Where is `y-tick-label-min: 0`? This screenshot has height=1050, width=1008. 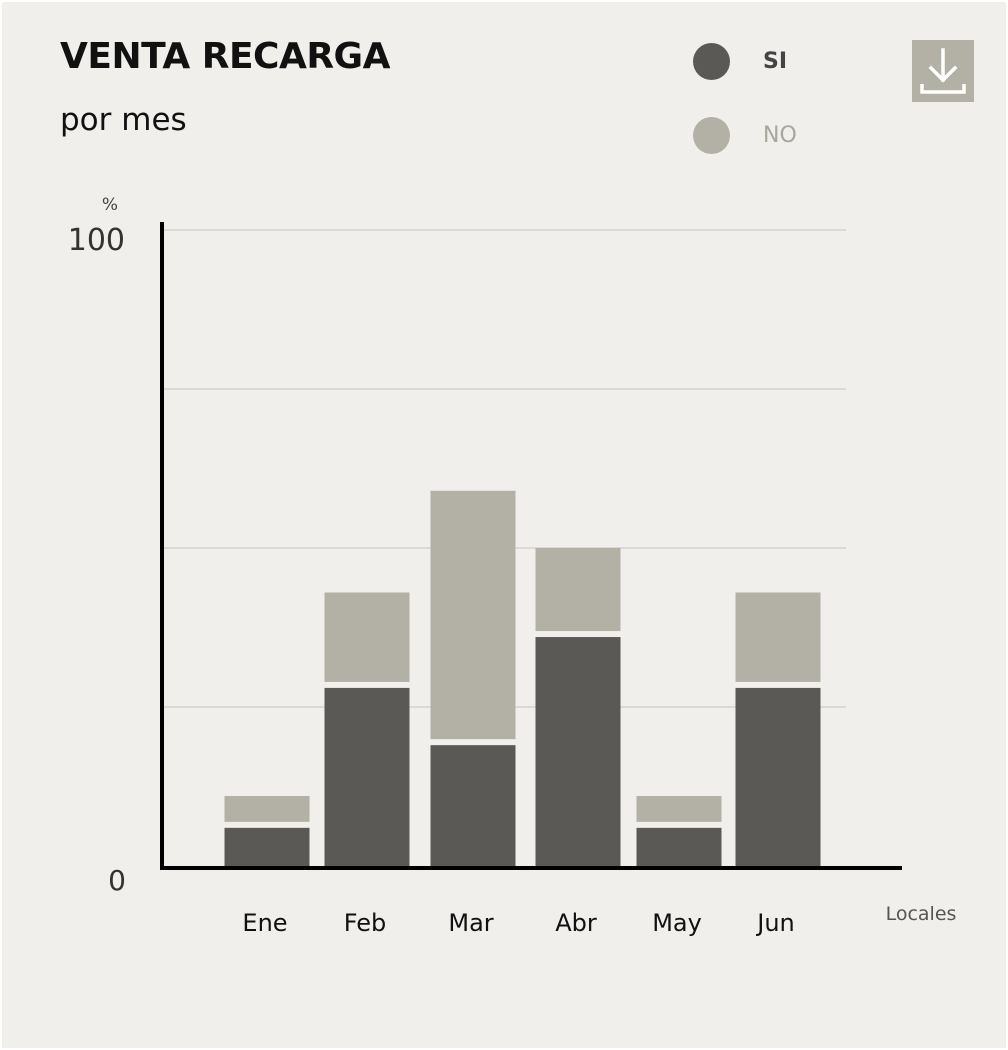
y-tick-label-min: 0 is located at coordinates (117, 880).